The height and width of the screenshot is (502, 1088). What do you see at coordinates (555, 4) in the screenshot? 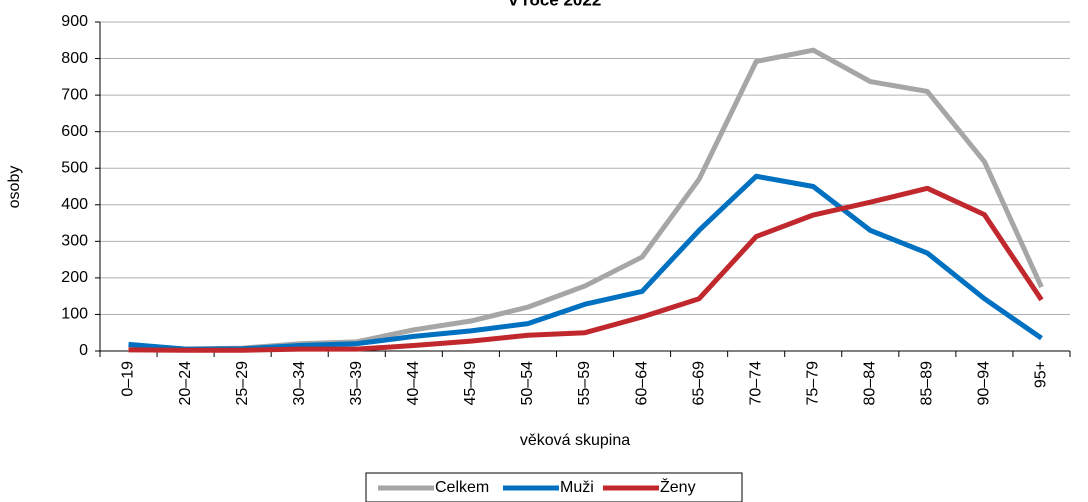
I see `chart-title: v roce 2022` at bounding box center [555, 4].